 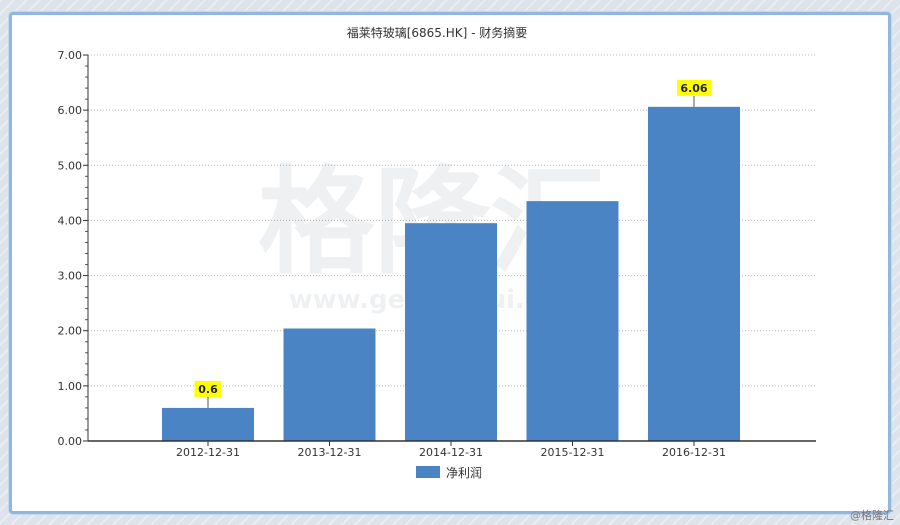 What do you see at coordinates (872, 515) in the screenshot?
I see `credit-text: @格隆汇` at bounding box center [872, 515].